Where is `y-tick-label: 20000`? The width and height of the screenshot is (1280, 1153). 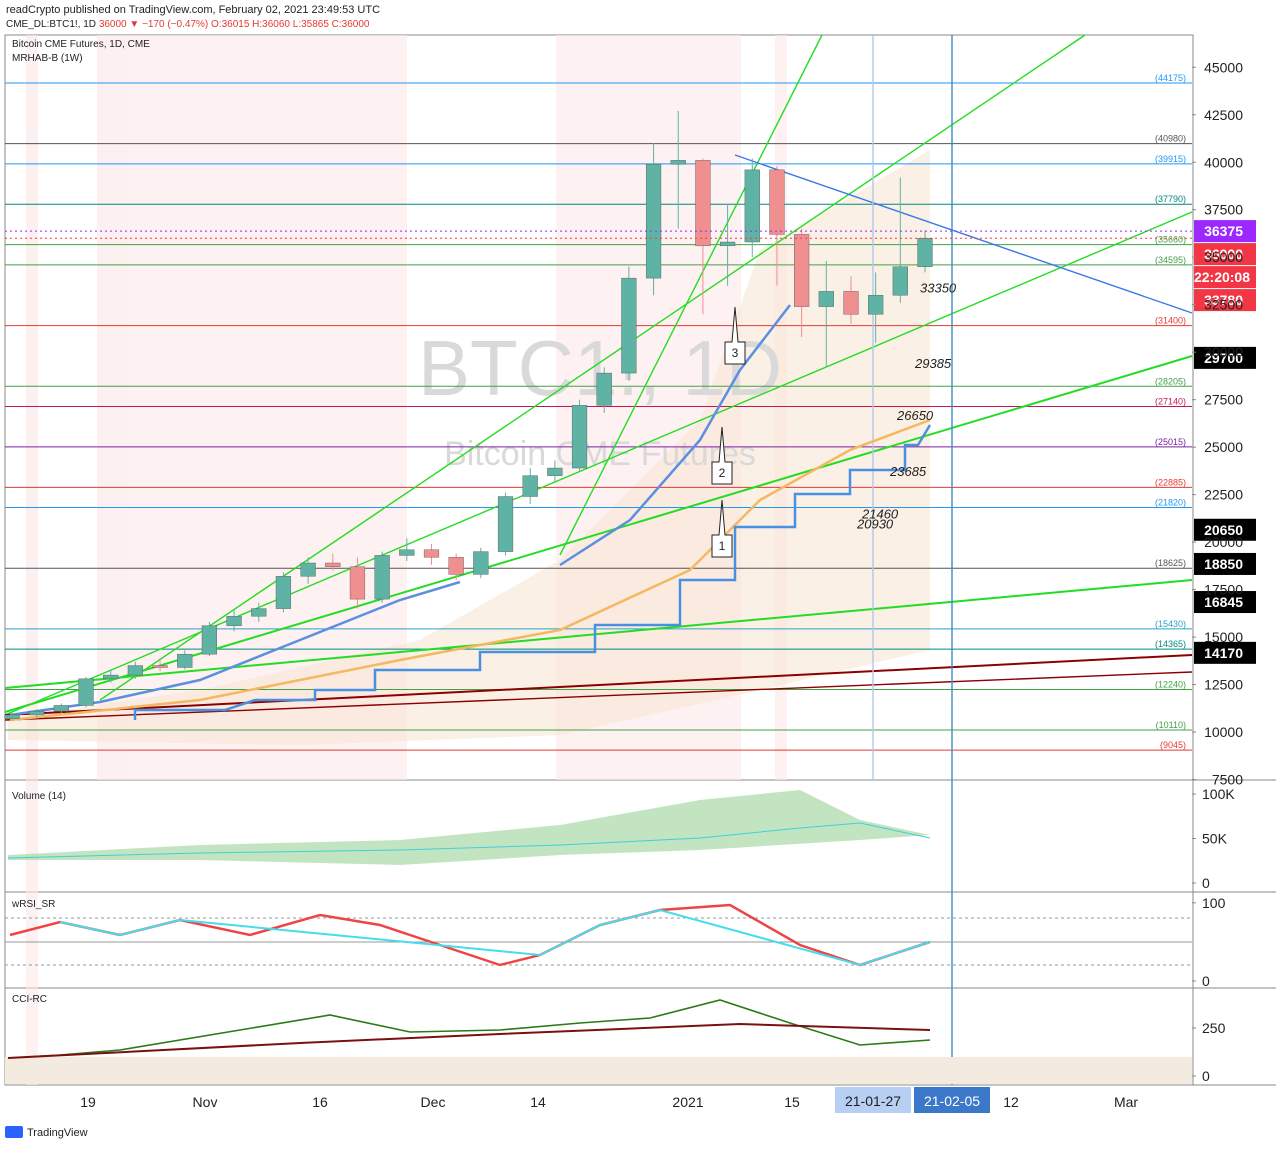
y-tick-label: 20000 is located at coordinates (1223, 542).